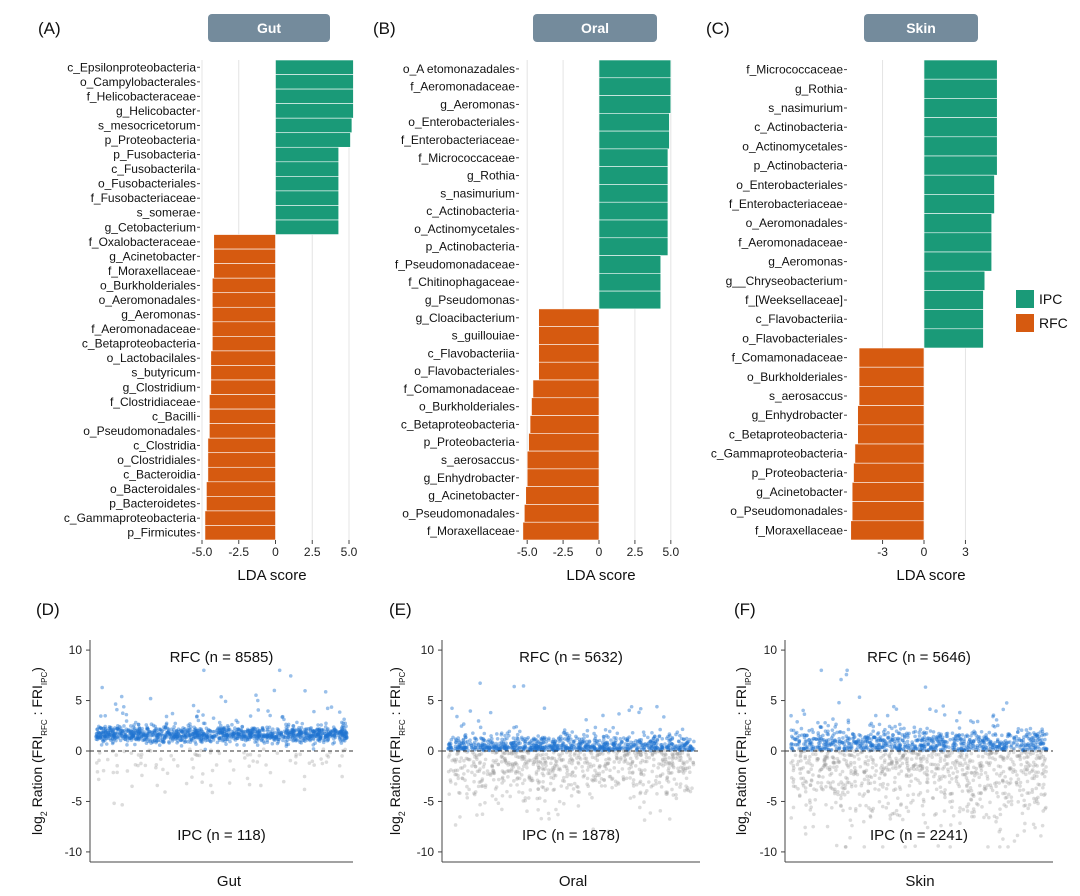  Describe the element at coordinates (466, 158) in the screenshot. I see `category-label: f_Micrococcaceae` at that location.